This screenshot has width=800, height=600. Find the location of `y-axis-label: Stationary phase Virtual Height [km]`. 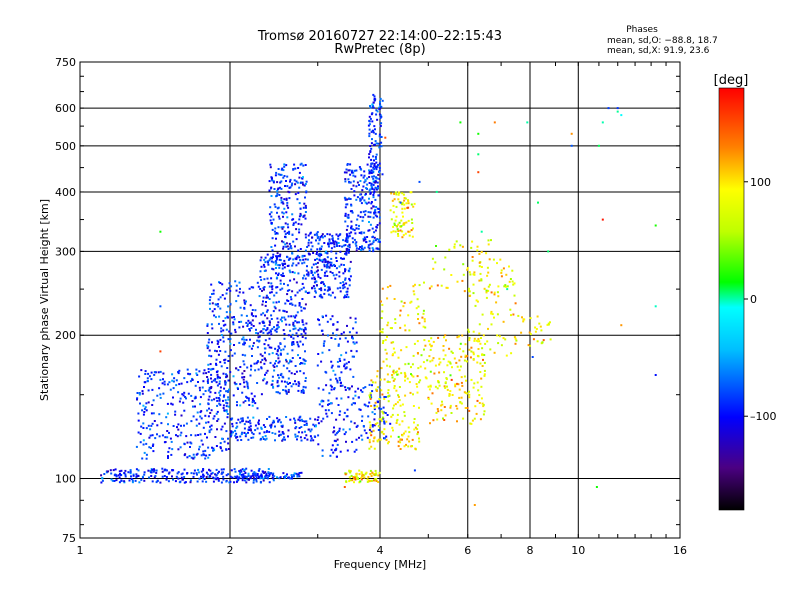

y-axis-label: Stationary phase Virtual Height [km] is located at coordinates (44, 300).